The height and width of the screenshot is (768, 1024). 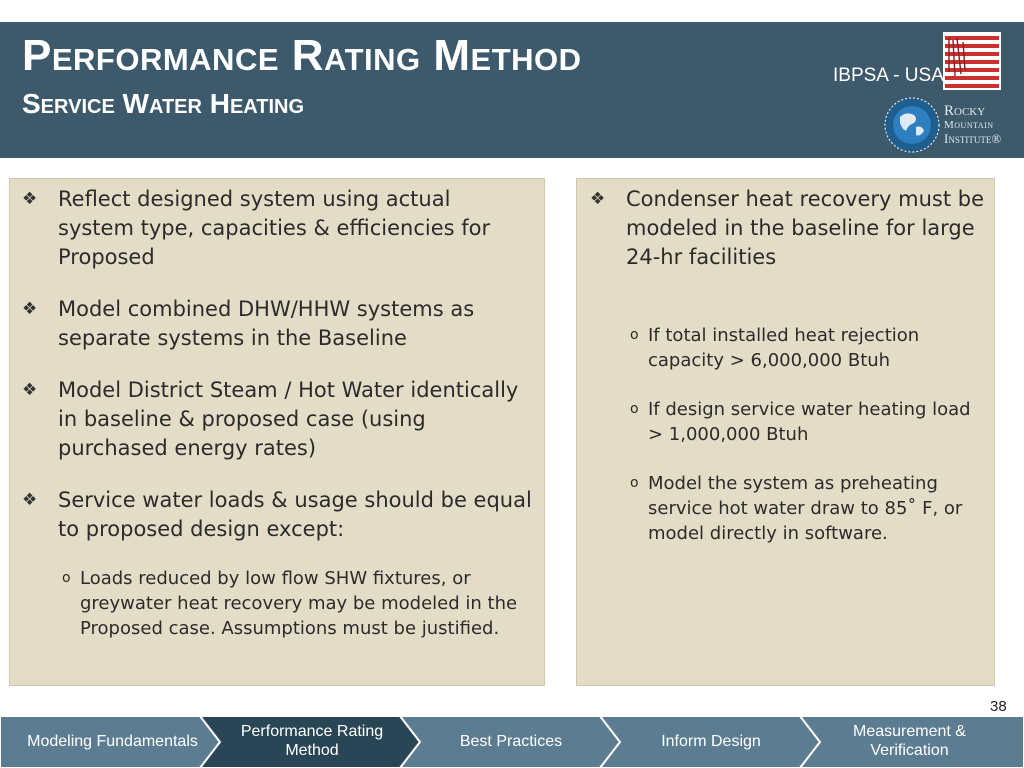 What do you see at coordinates (912, 125) in the screenshot?
I see `rmi-globe-logo` at bounding box center [912, 125].